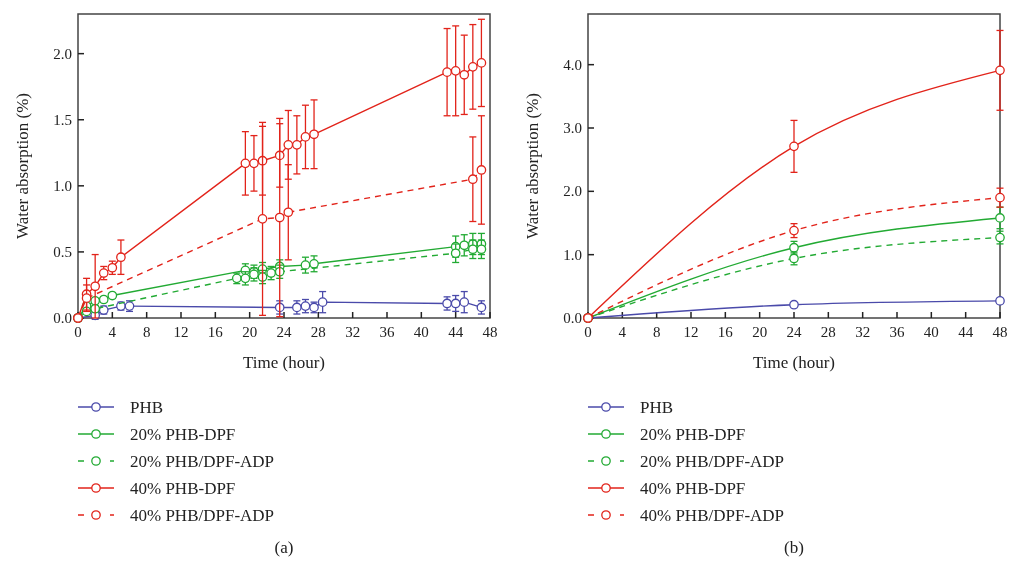  I want to click on y-tick-label: 3.0, so click(572, 128).